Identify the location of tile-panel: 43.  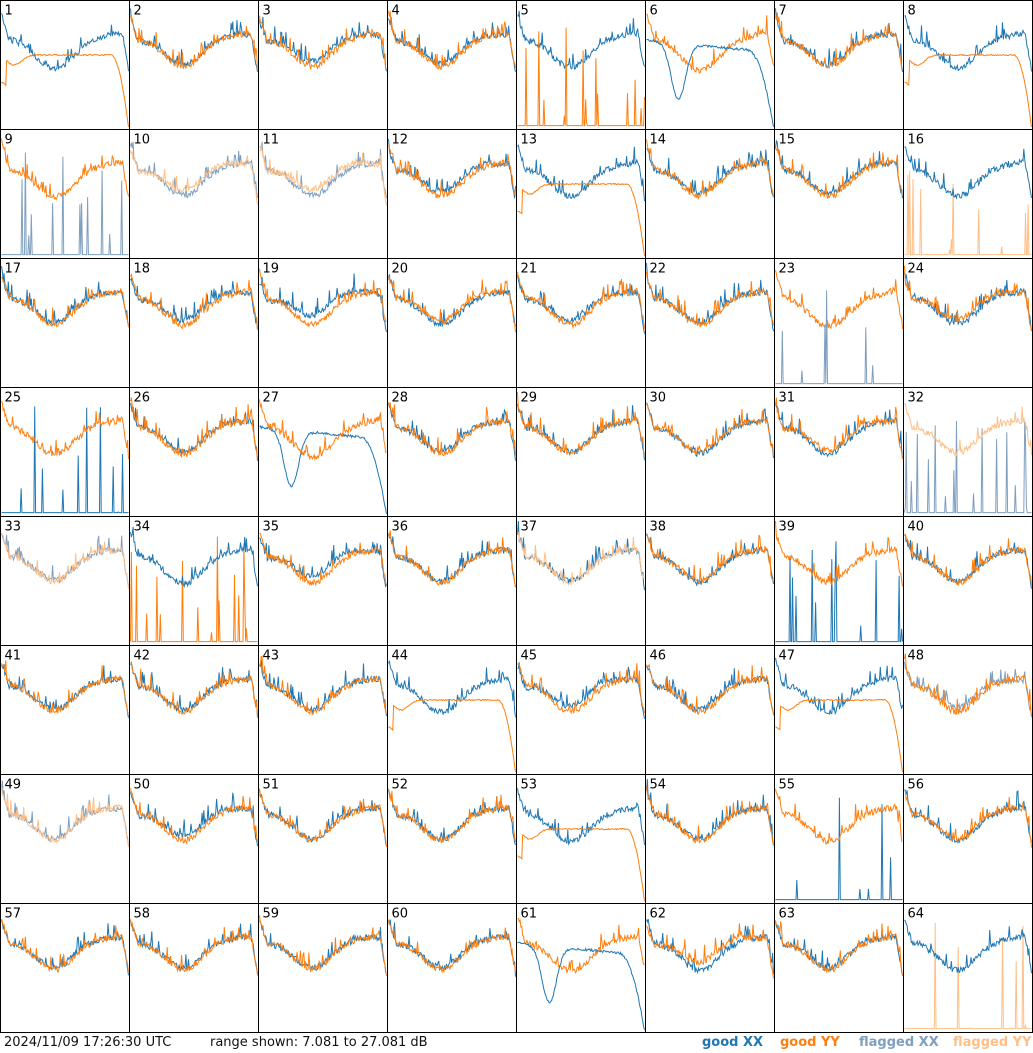
(323, 710).